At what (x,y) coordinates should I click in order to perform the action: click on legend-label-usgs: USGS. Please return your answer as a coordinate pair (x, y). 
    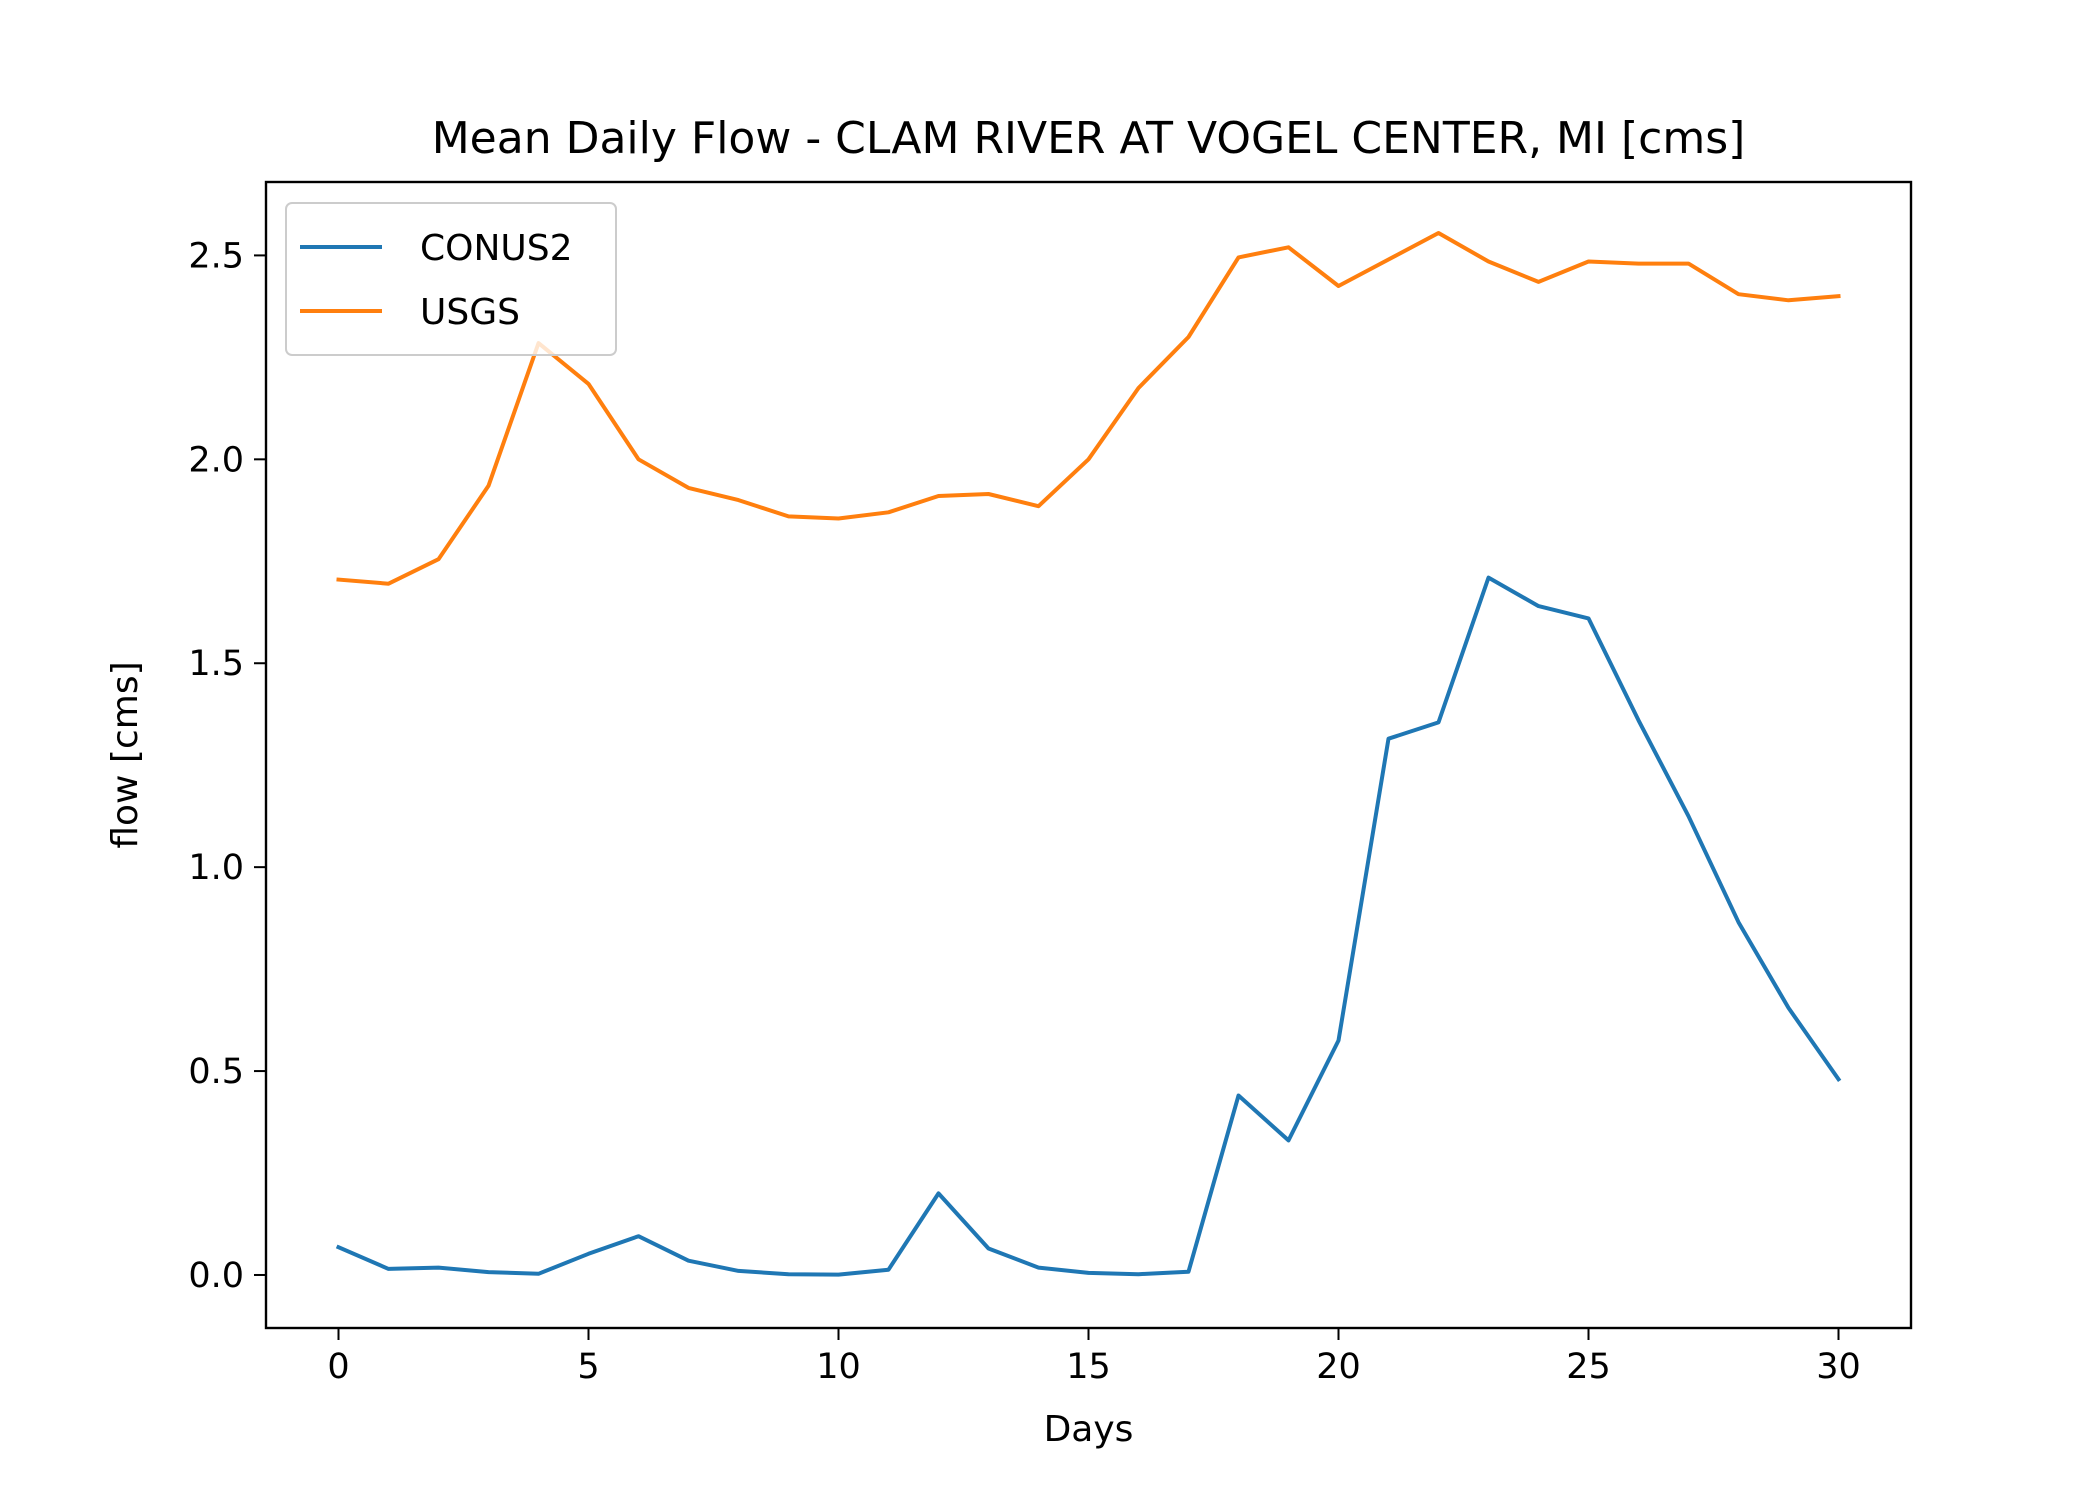
    Looking at the image, I should click on (470, 312).